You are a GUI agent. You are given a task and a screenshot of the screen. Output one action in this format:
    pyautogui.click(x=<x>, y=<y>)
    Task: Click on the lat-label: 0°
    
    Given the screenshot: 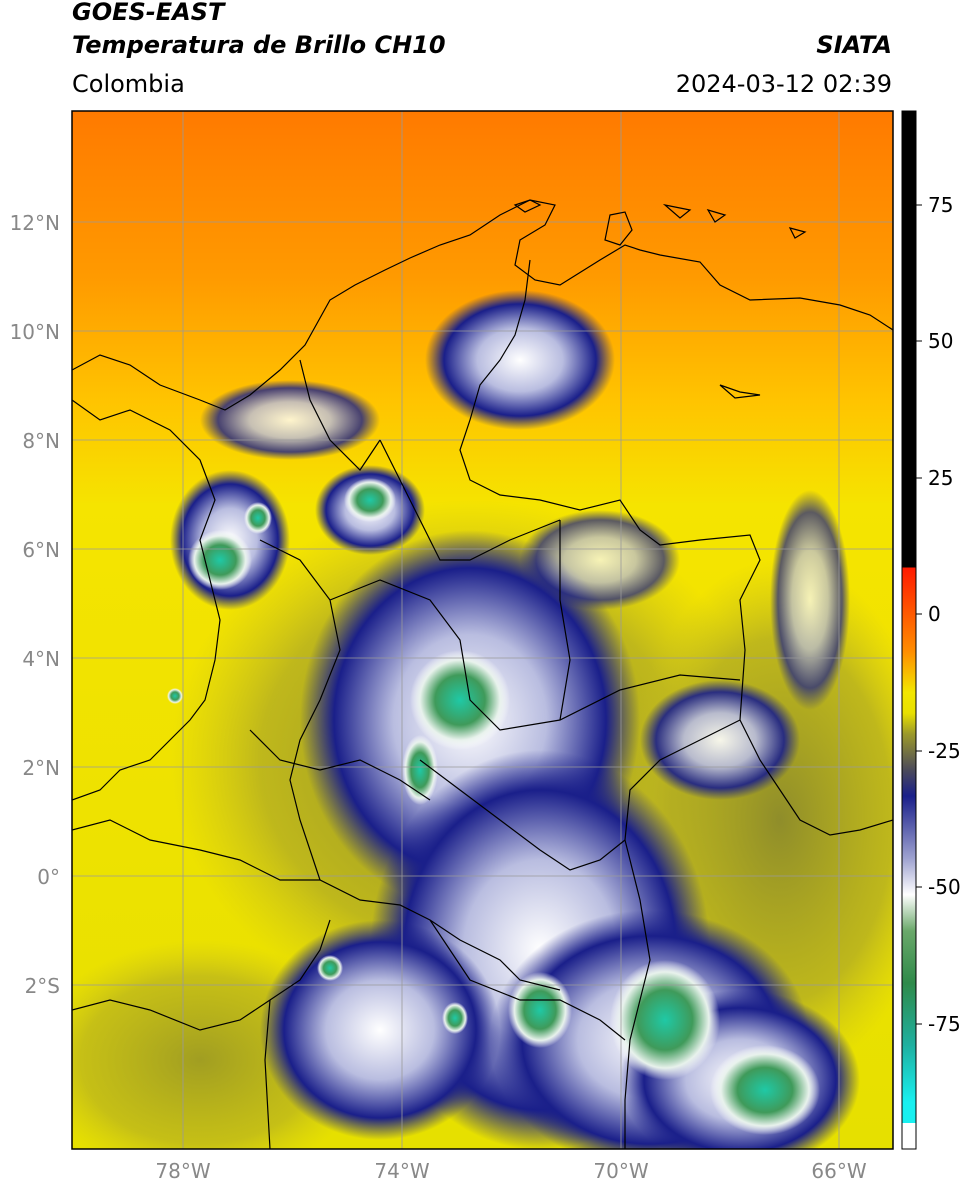 What is the action you would take?
    pyautogui.click(x=48, y=877)
    